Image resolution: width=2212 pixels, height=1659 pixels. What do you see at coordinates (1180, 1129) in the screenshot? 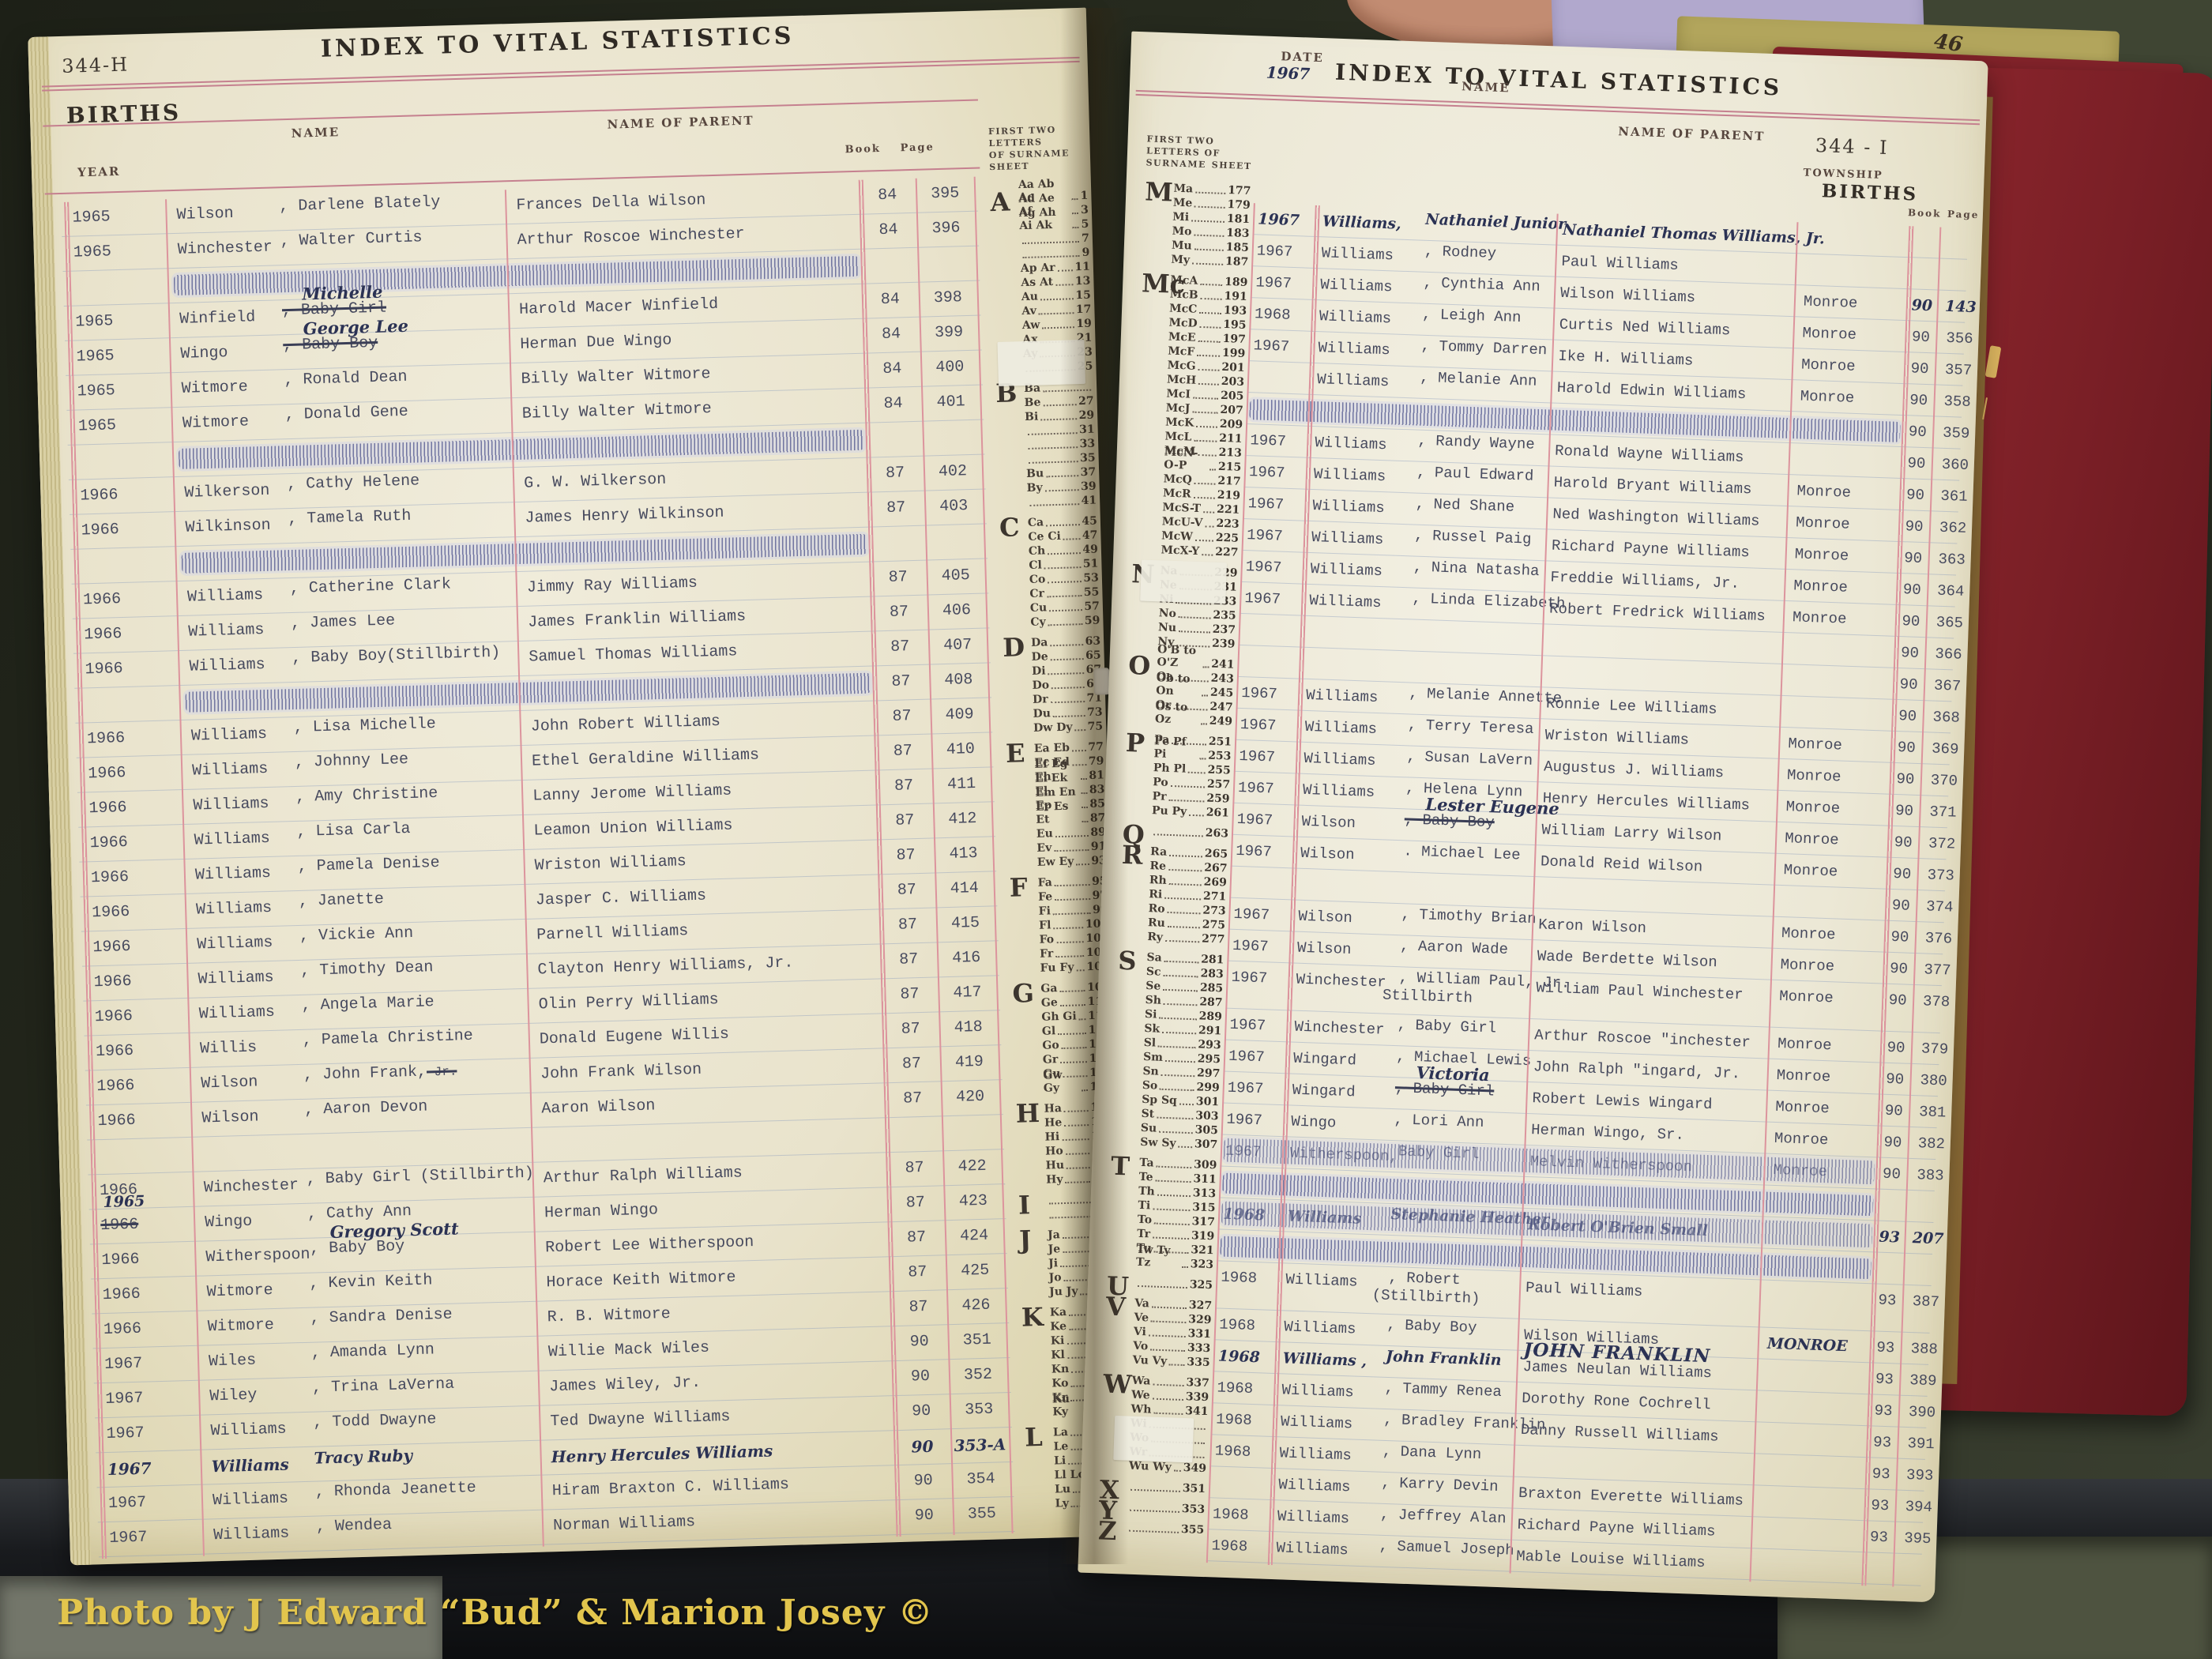
I see `index-entry: Su 305` at bounding box center [1180, 1129].